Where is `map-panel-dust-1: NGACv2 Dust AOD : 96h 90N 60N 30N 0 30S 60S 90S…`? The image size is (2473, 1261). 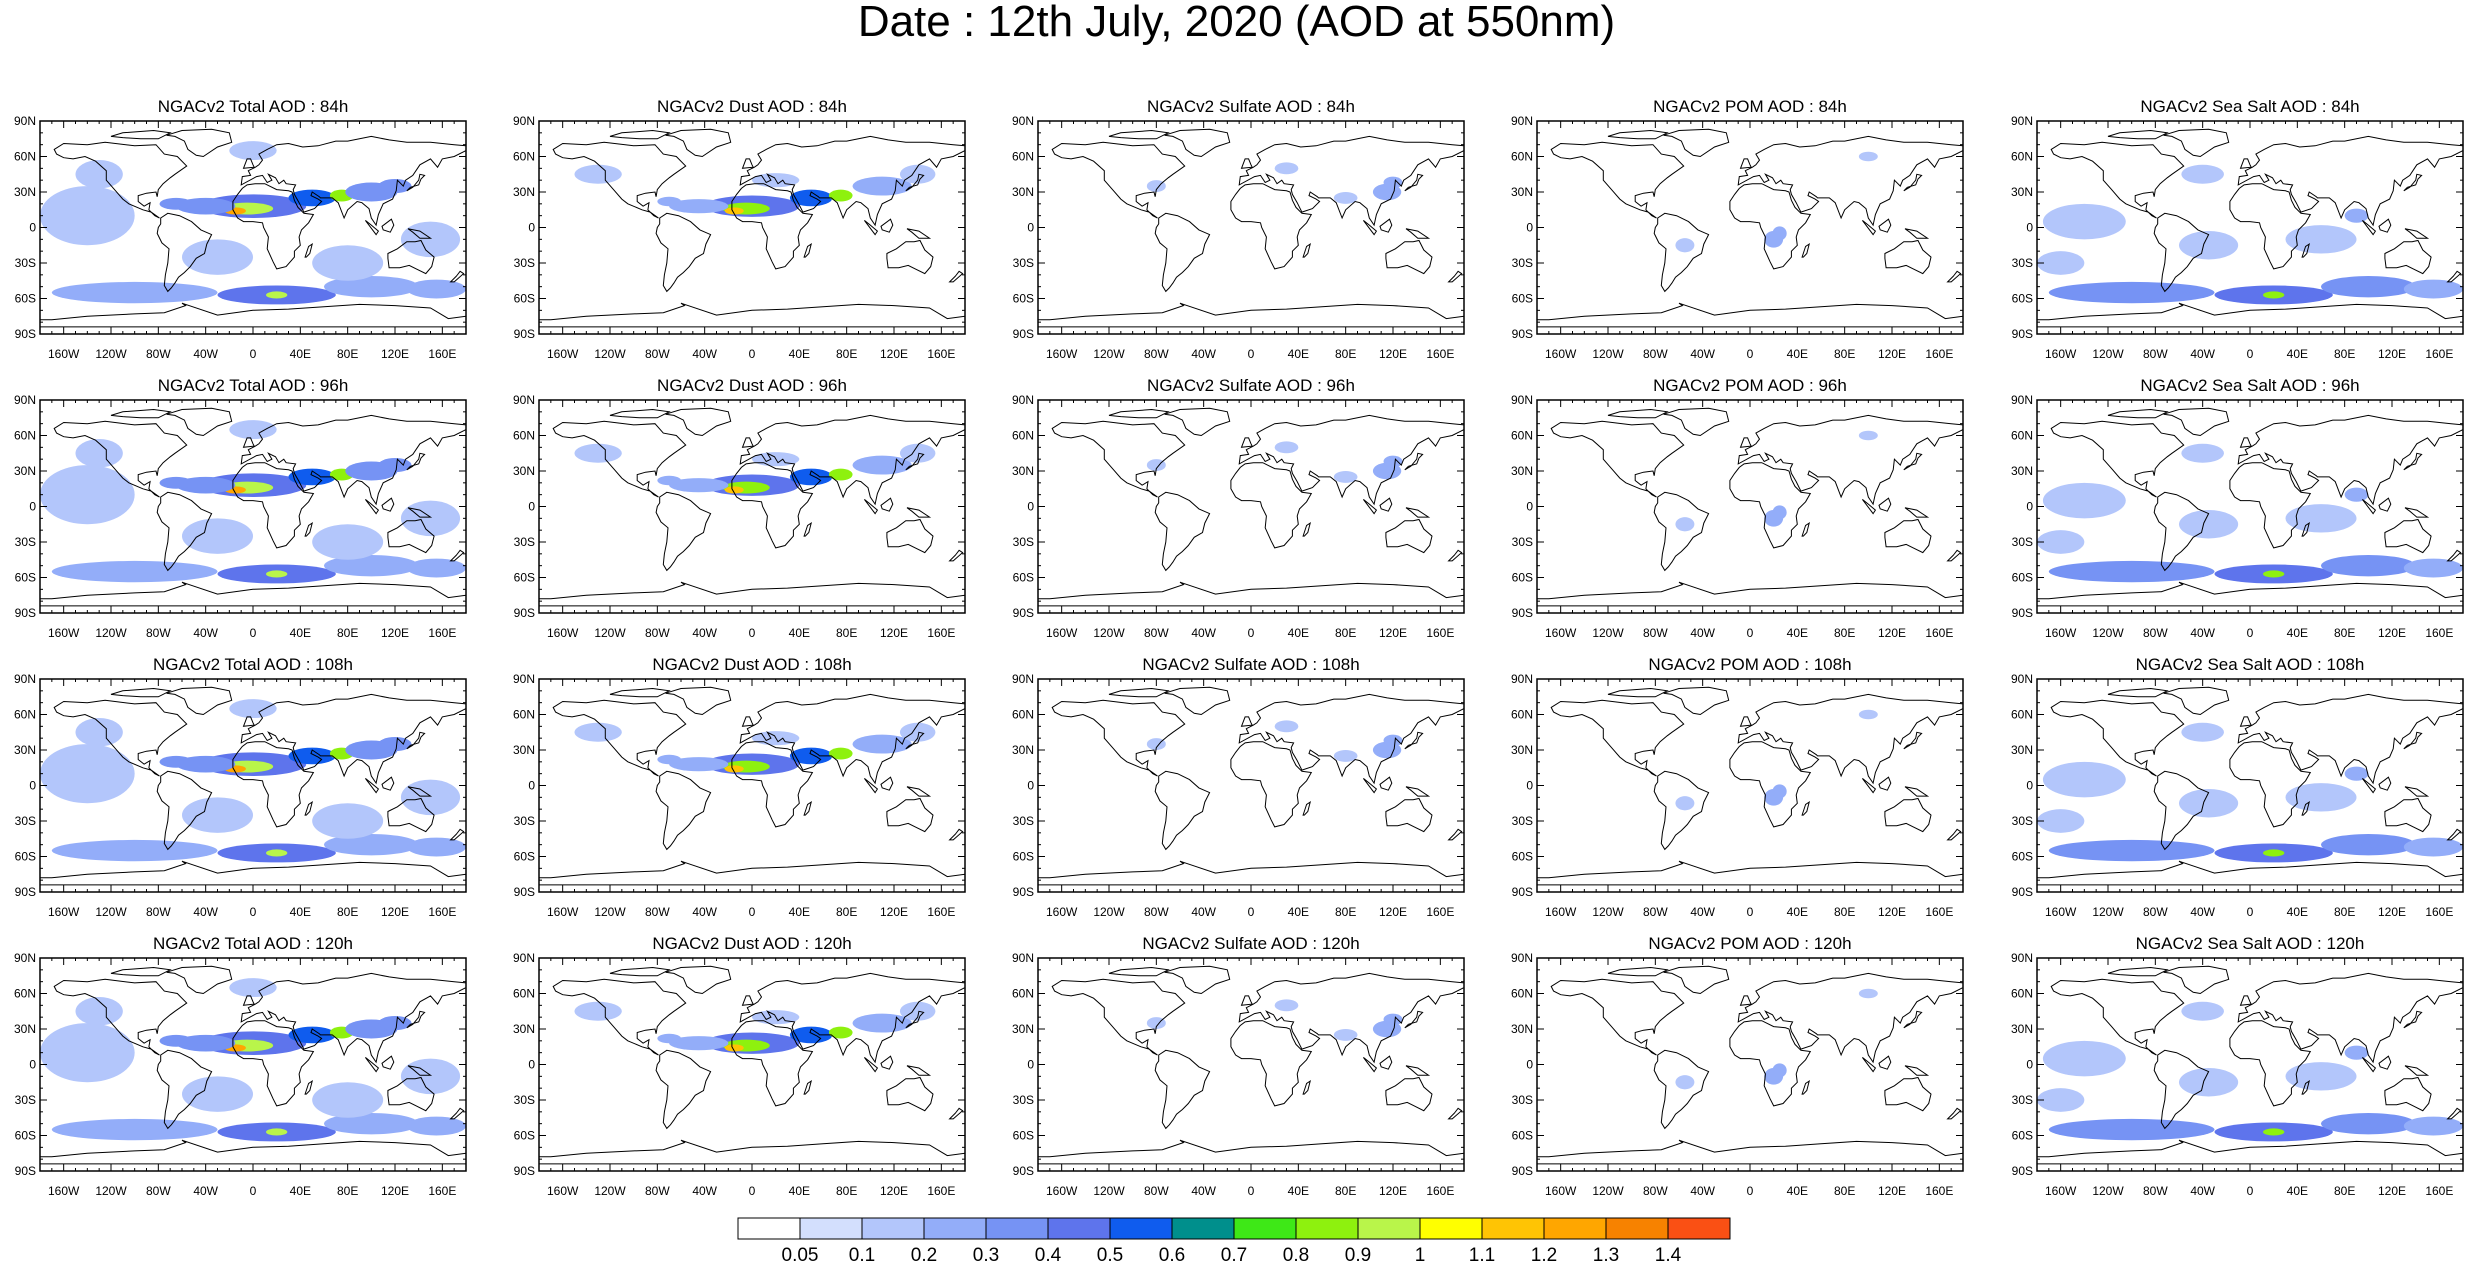
map-panel-dust-1: NGACv2 Dust AOD : 96h 90N 60N 30N 0 30S 60S 90S… is located at coordinates (739, 508).